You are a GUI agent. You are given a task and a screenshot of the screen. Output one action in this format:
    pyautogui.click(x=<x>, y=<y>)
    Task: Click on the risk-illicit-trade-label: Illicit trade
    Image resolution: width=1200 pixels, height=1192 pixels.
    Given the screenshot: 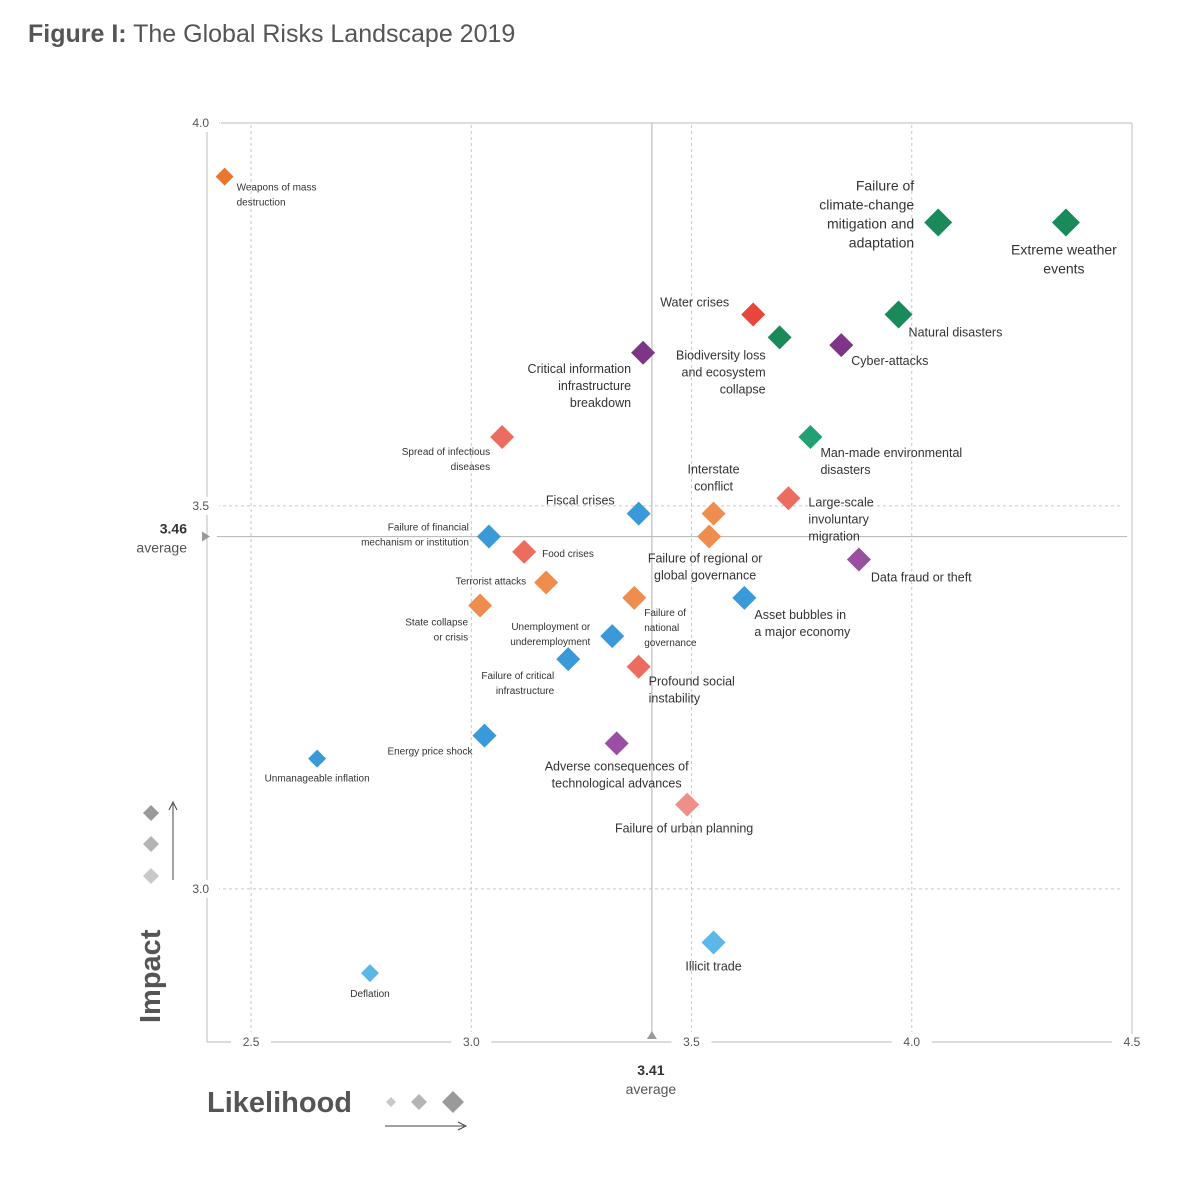 What is the action you would take?
    pyautogui.click(x=713, y=966)
    